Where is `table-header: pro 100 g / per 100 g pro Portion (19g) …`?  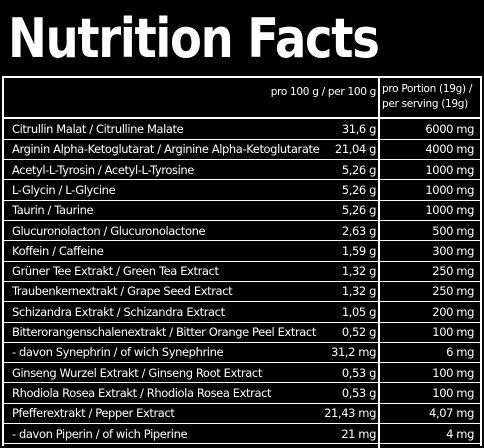
table-header: pro 100 g / per 100 g pro Portion (19g) … is located at coordinates (242, 98).